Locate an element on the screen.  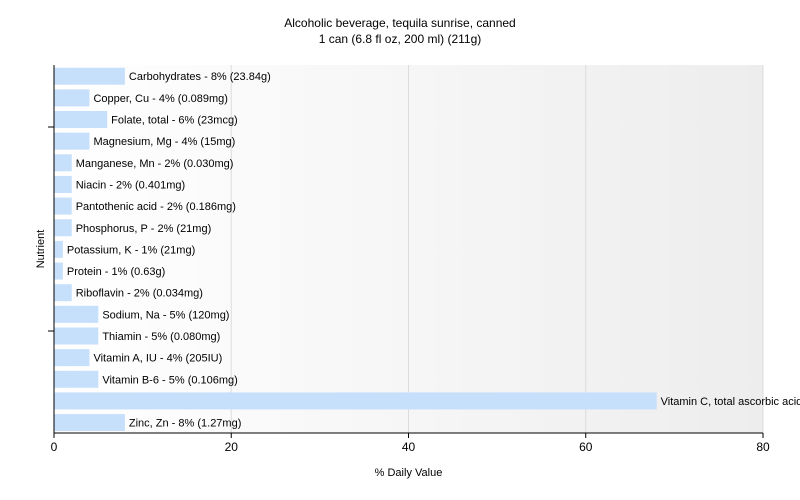
x-tick-label: 80 is located at coordinates (763, 447).